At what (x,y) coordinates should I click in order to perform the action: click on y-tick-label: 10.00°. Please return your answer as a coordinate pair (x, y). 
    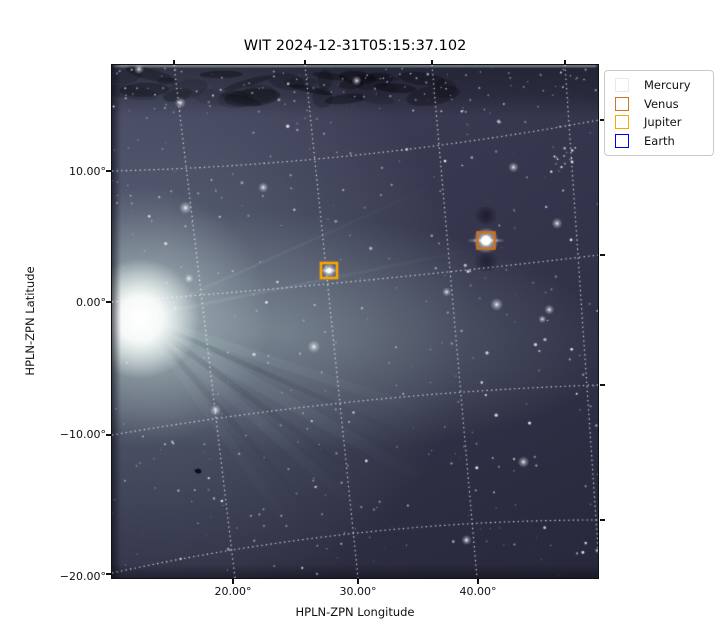
    Looking at the image, I should click on (87, 171).